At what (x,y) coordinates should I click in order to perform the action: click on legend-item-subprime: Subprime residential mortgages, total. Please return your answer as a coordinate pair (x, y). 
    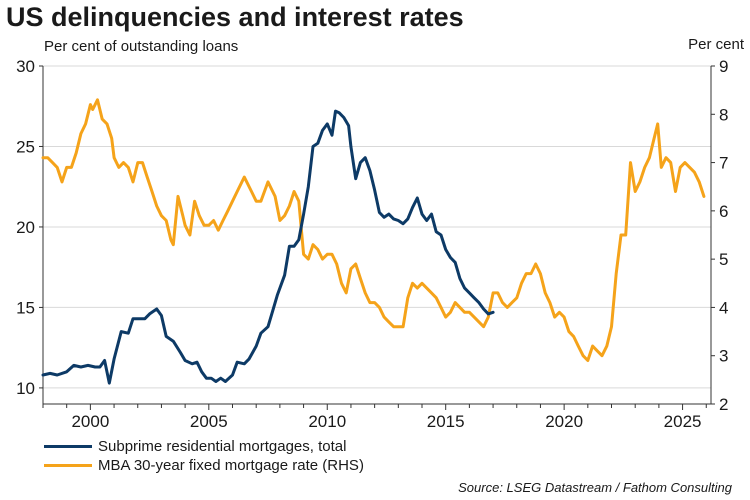
    Looking at the image, I should click on (195, 446).